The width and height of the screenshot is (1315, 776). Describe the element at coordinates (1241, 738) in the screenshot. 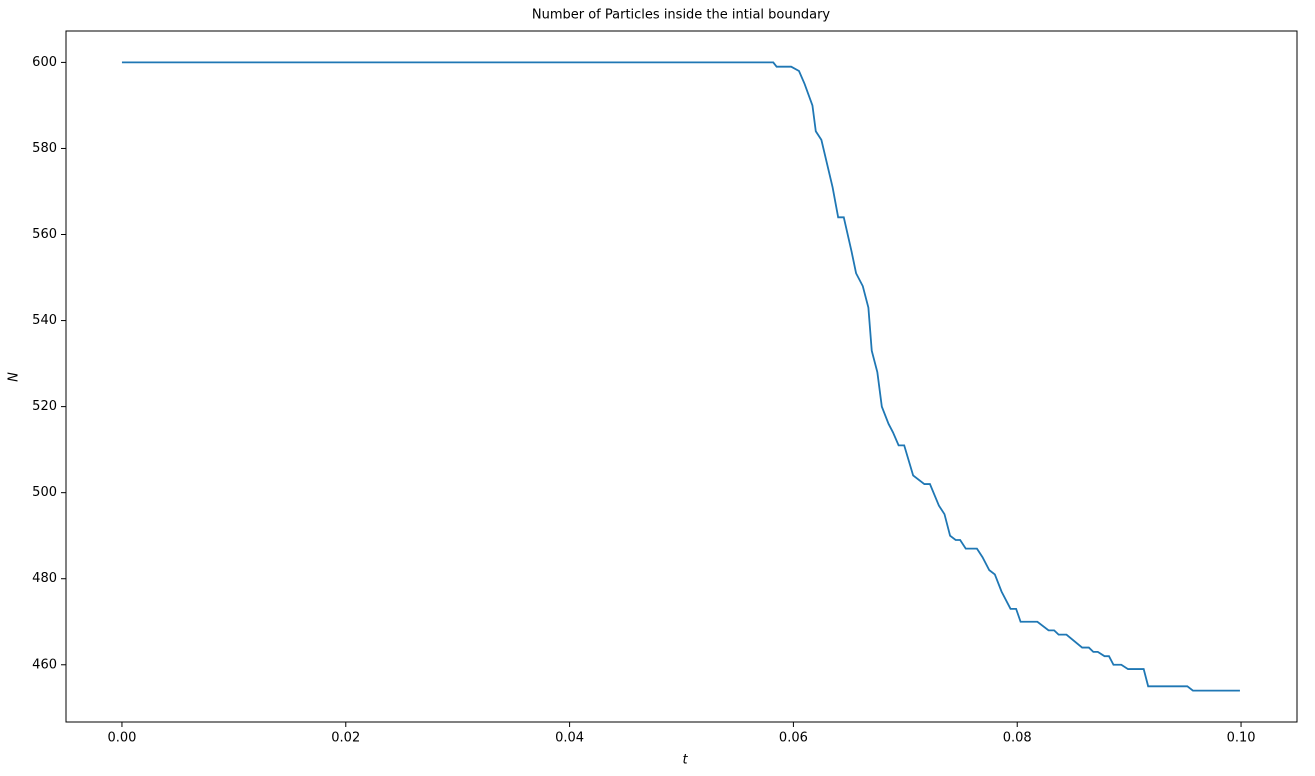

I see `x-tick-label: 0.10` at that location.